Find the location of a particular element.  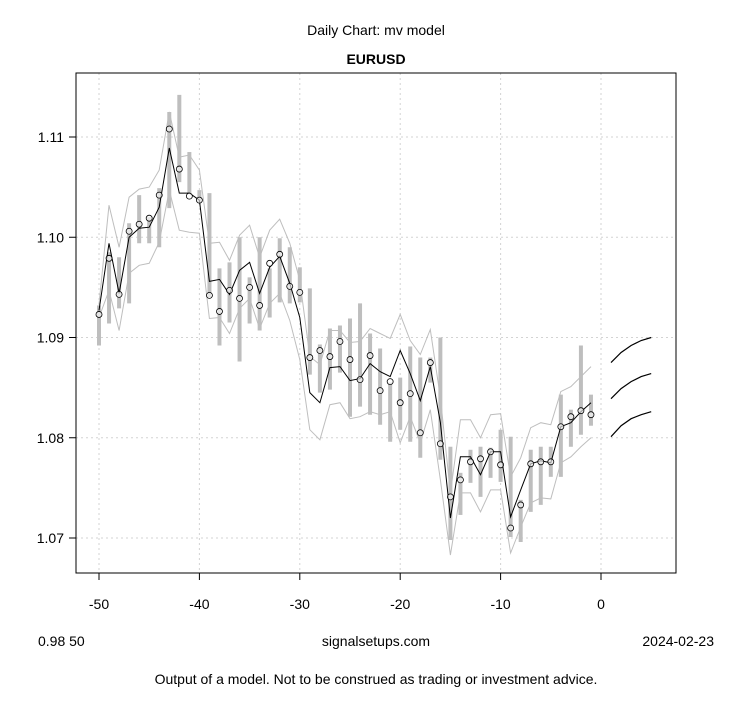

y-tick-label: 1.10 is located at coordinates (50, 237).